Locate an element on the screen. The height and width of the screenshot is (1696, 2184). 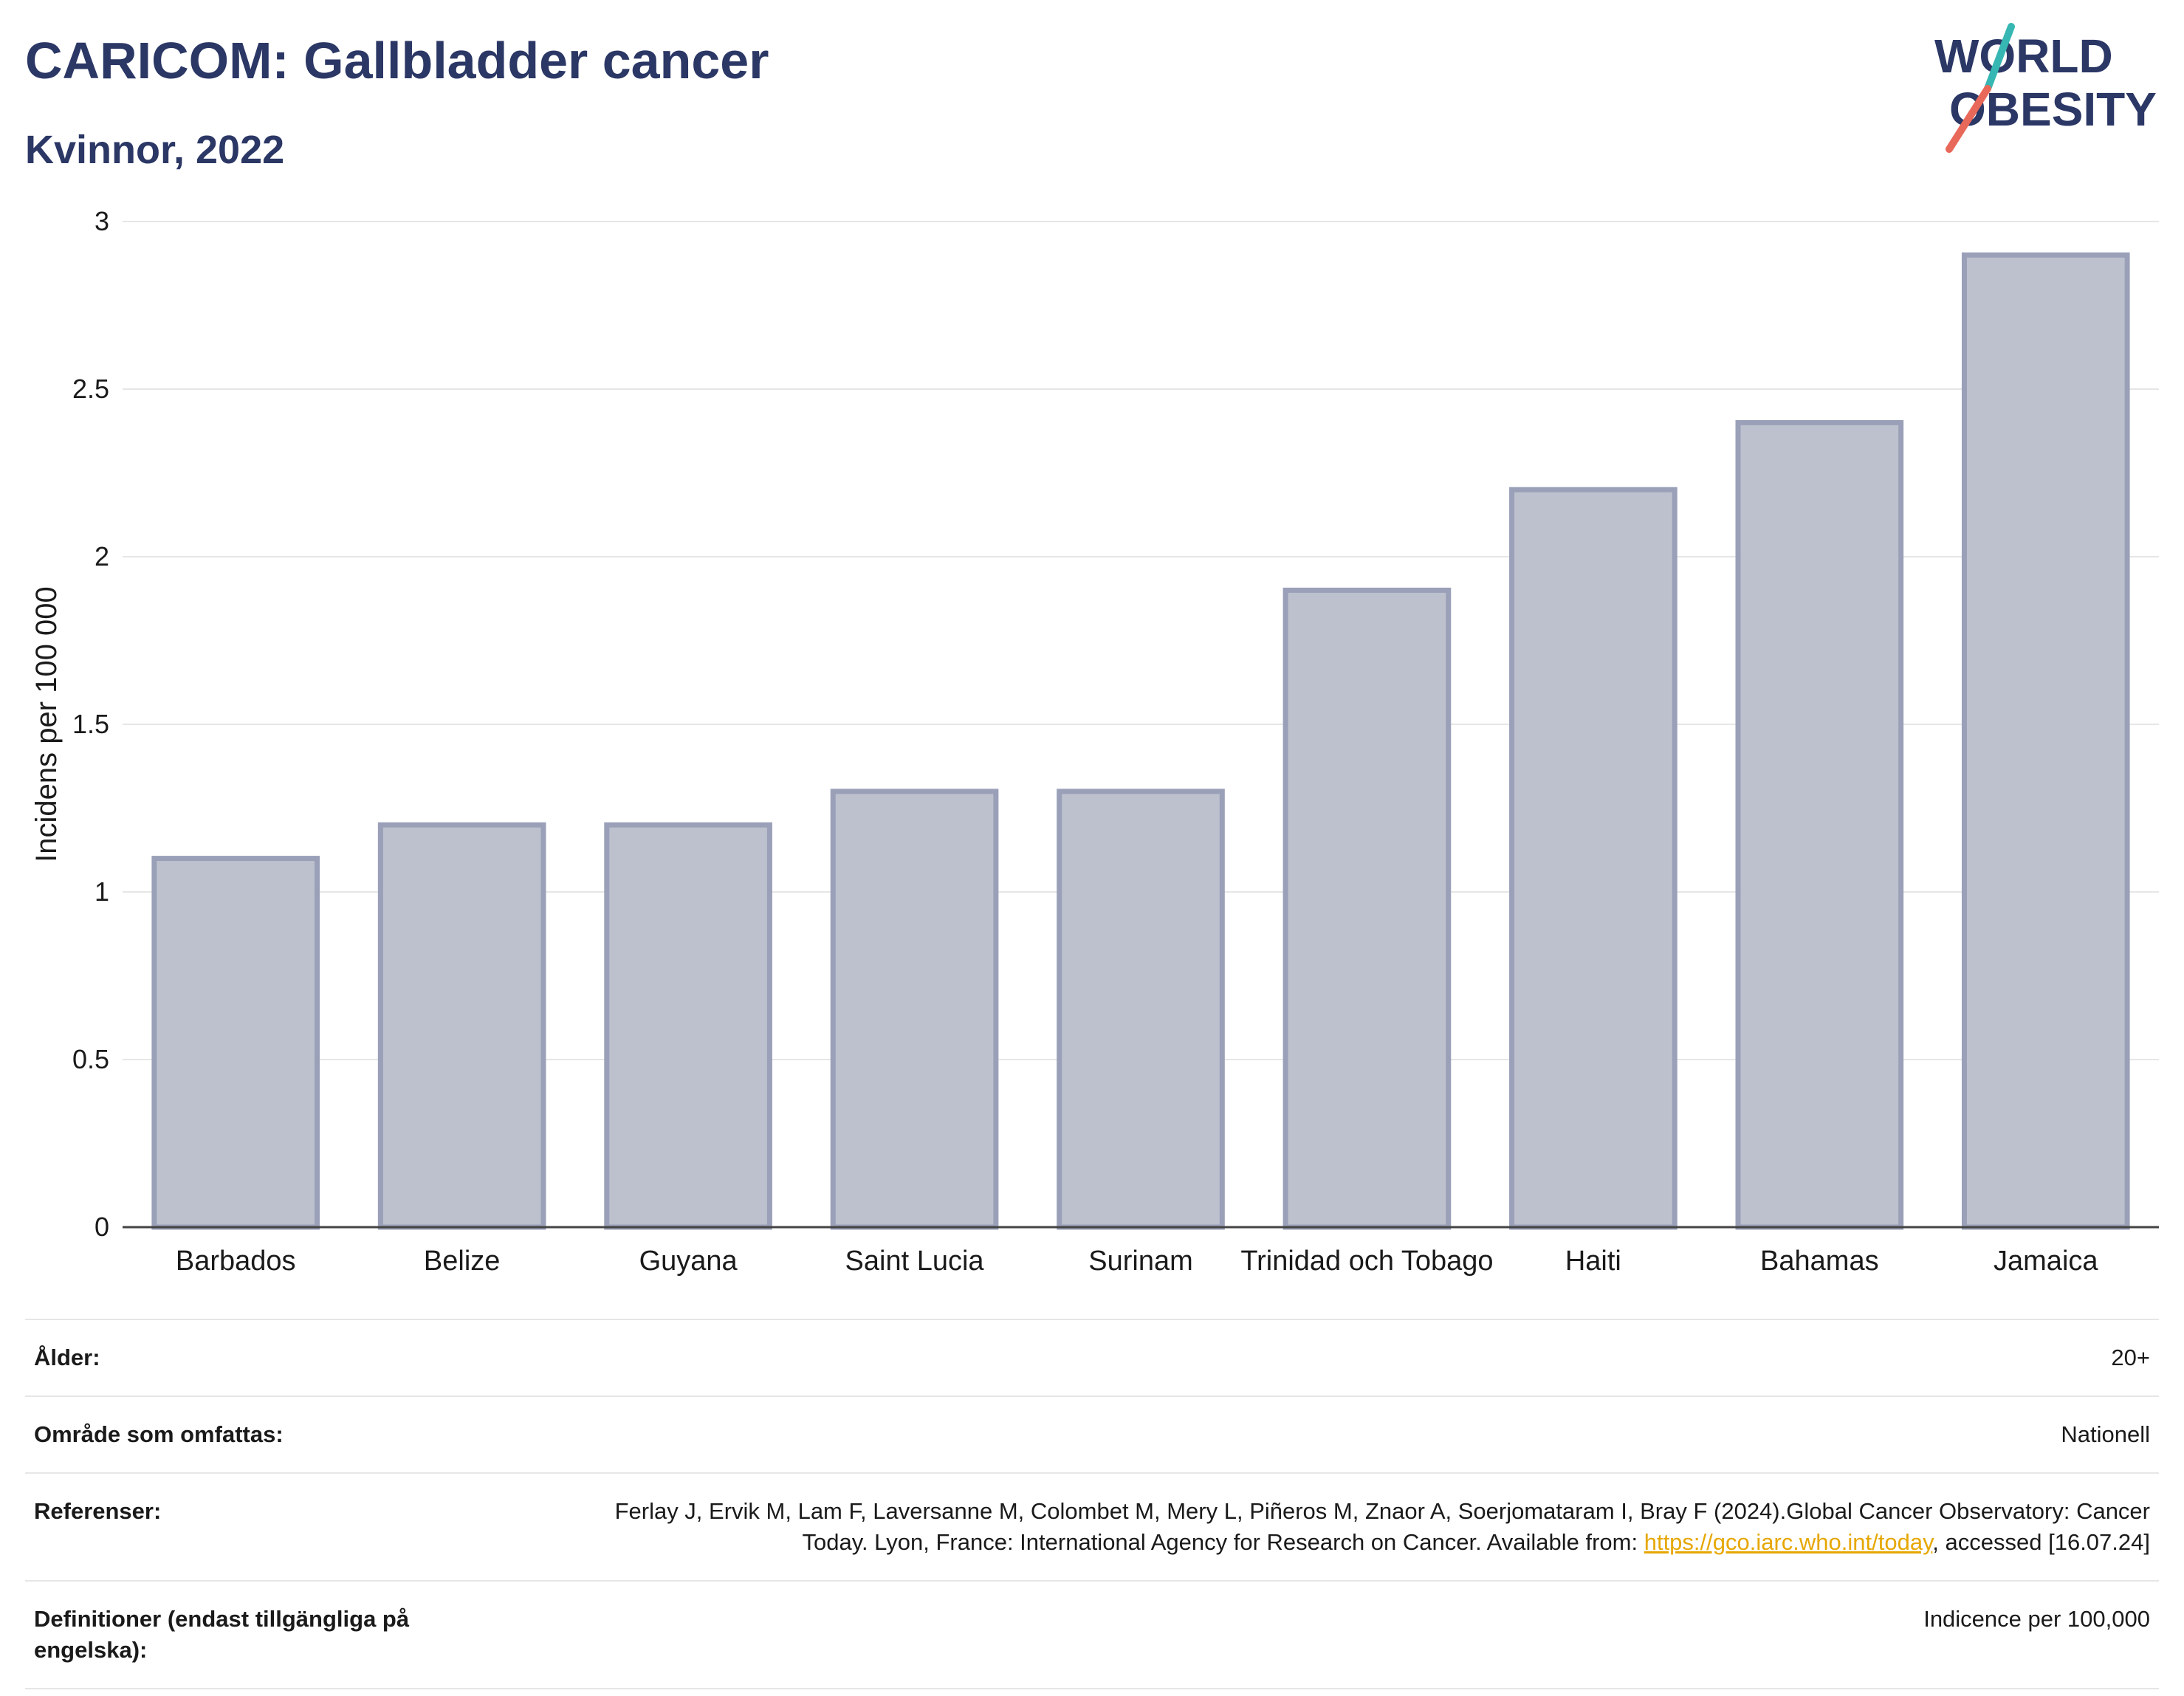
x-tick-label: Trinidad och Tobago is located at coordinates (1366, 1261).